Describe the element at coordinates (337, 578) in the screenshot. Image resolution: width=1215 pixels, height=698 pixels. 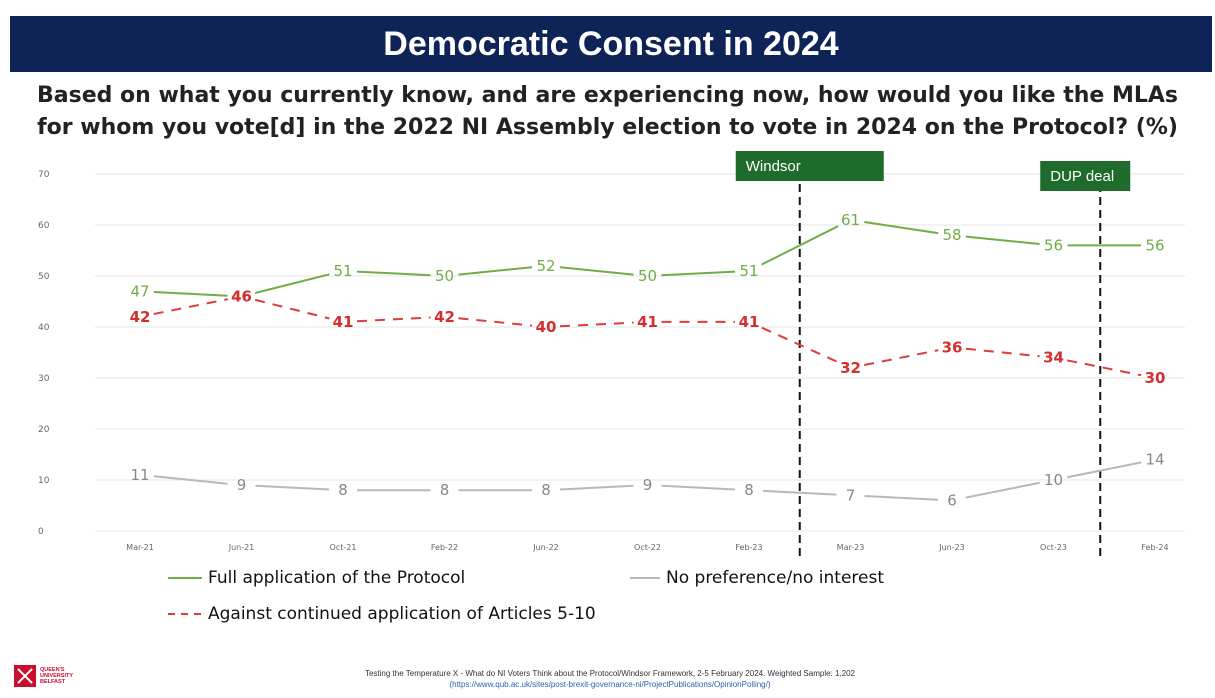
I see `legend-full-label: Full application of the Protocol` at that location.